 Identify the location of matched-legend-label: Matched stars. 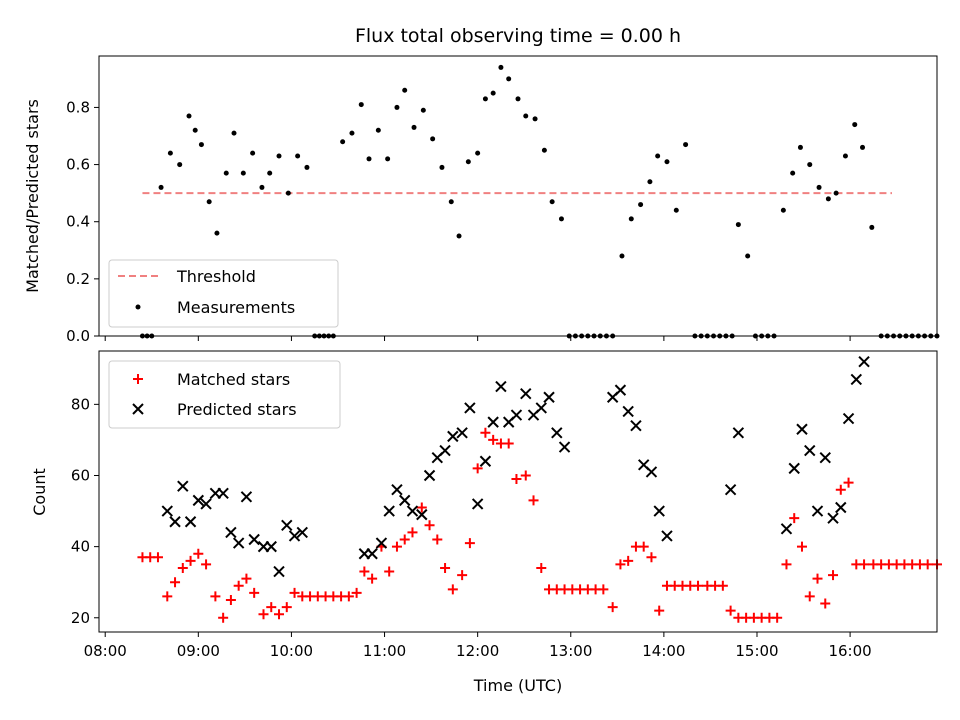
(233, 379).